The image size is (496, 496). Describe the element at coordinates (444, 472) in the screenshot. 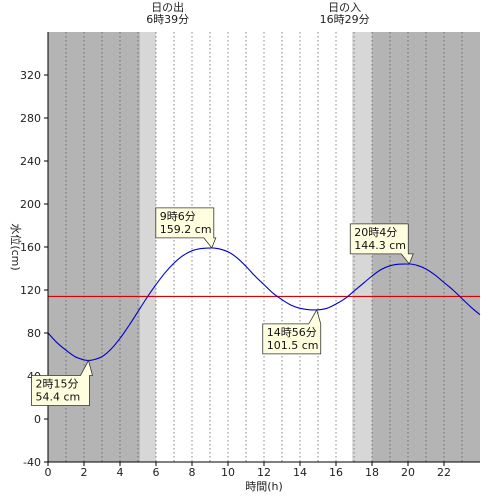

I see `x-tick-label: 22` at that location.